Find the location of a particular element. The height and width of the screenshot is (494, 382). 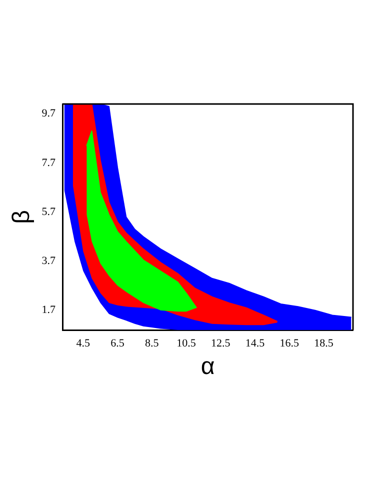

x-tick-label: 16.5 is located at coordinates (290, 343).